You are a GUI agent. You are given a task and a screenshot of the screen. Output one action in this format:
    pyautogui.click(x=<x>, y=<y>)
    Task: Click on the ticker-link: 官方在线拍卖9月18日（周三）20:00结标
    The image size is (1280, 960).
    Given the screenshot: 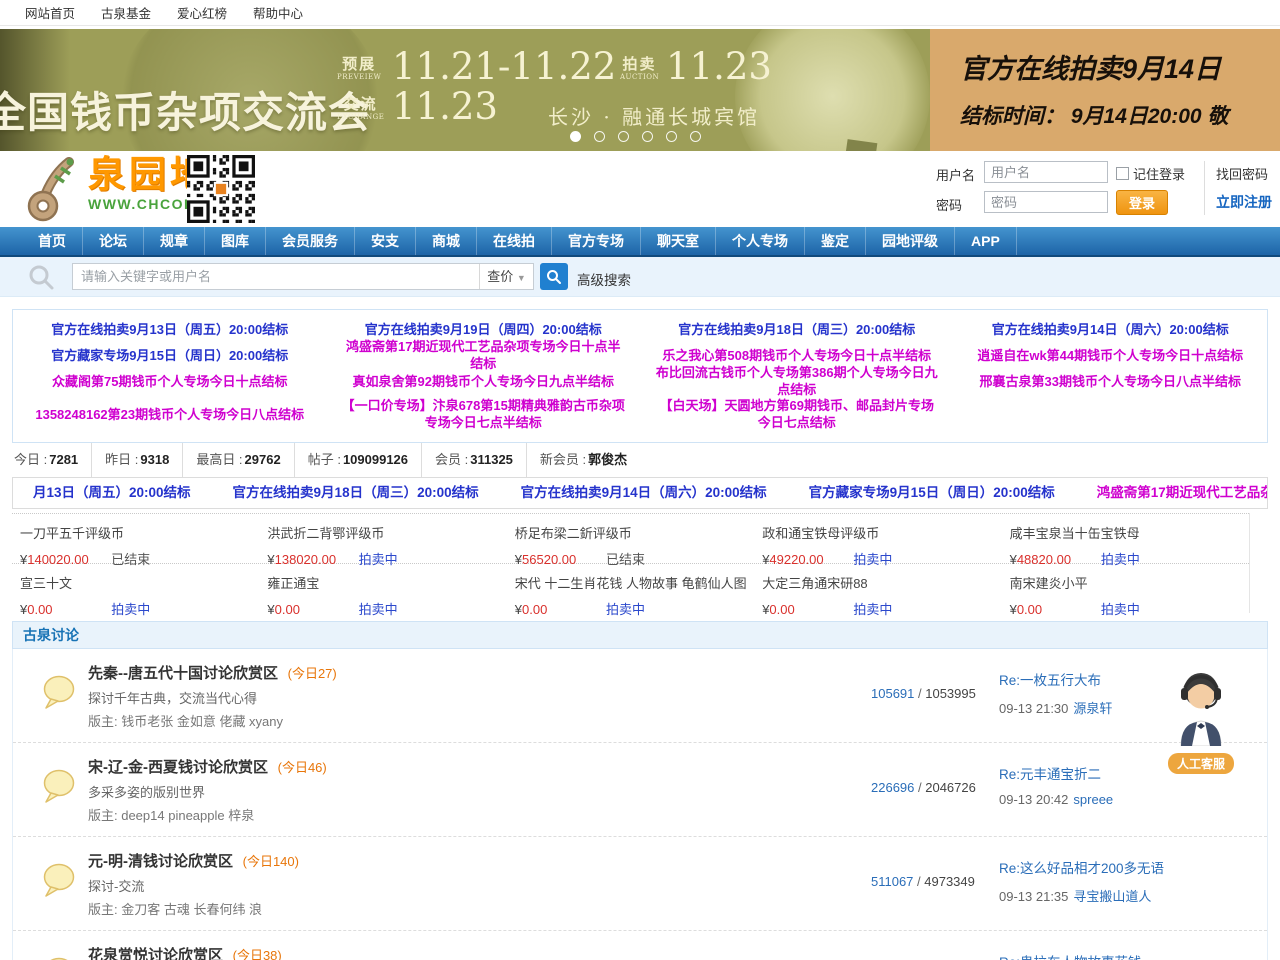 What is the action you would take?
    pyautogui.click(x=355, y=492)
    